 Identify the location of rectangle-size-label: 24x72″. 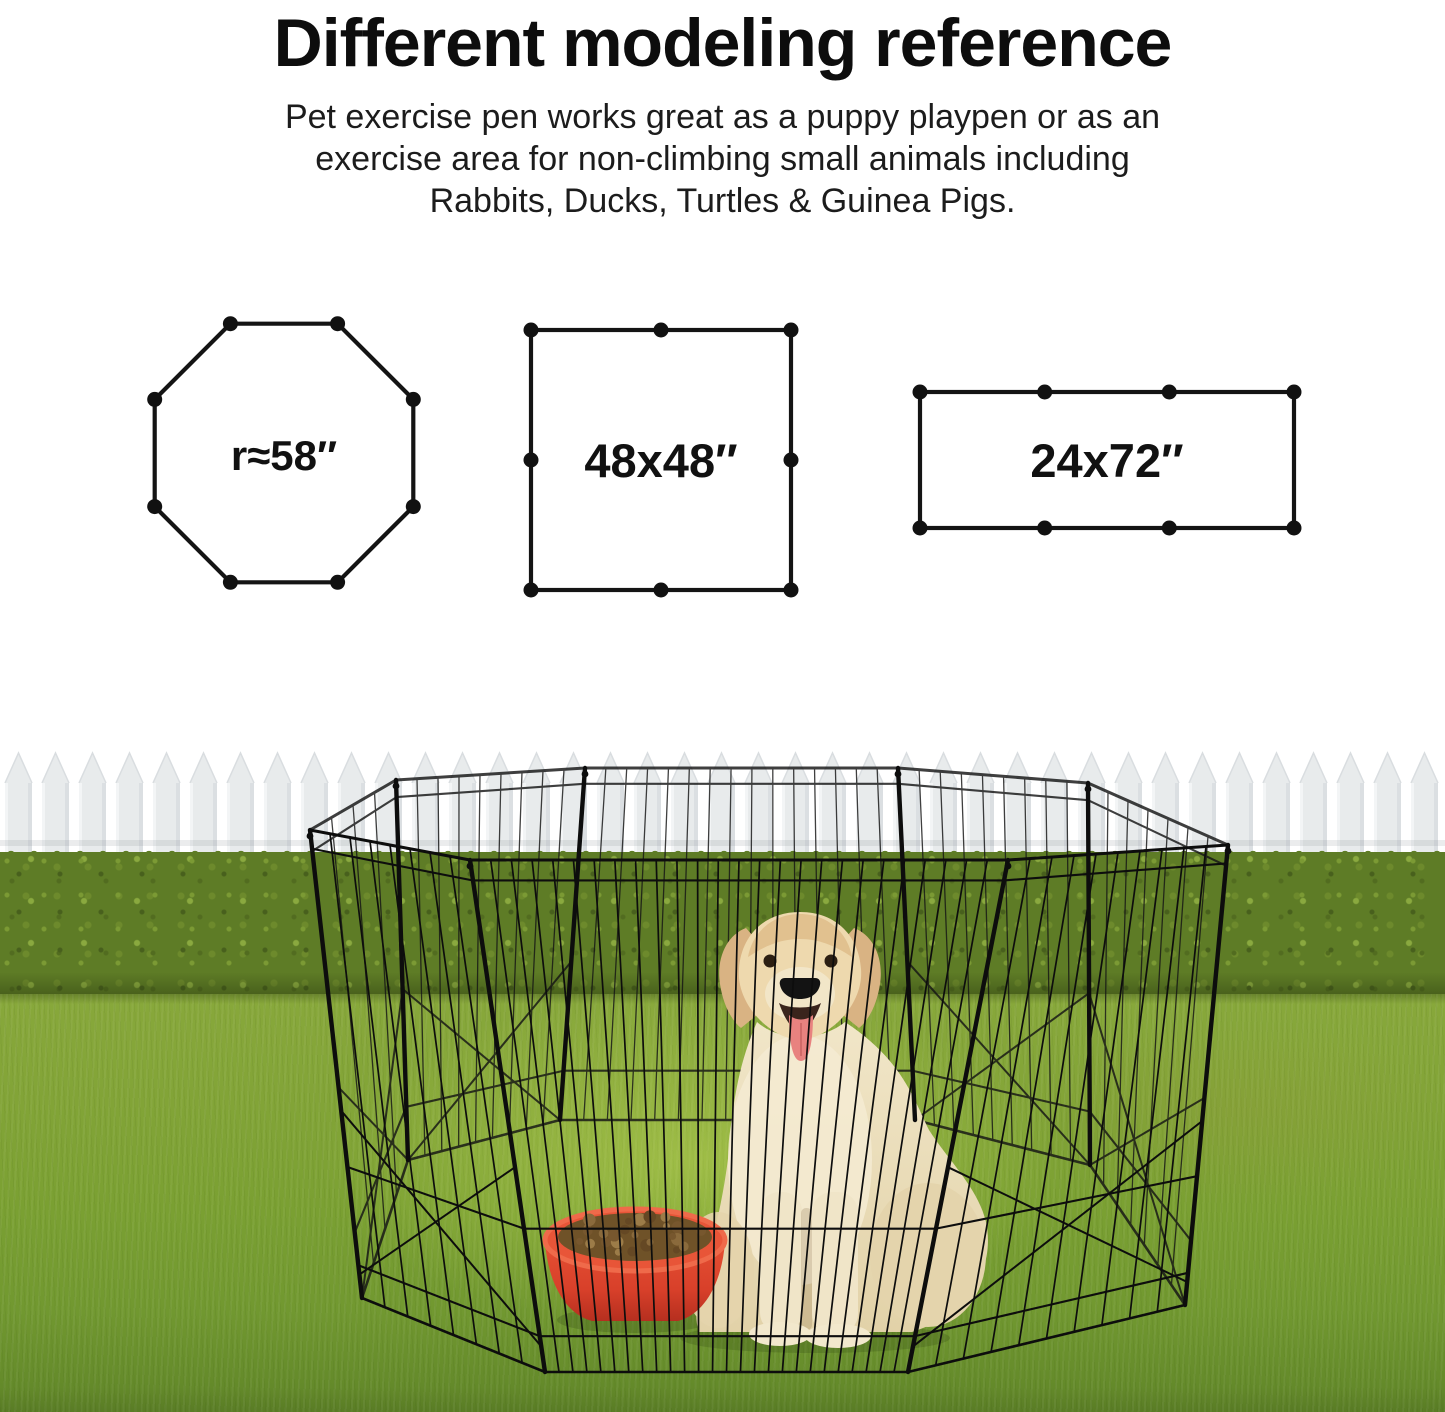
(1107, 460).